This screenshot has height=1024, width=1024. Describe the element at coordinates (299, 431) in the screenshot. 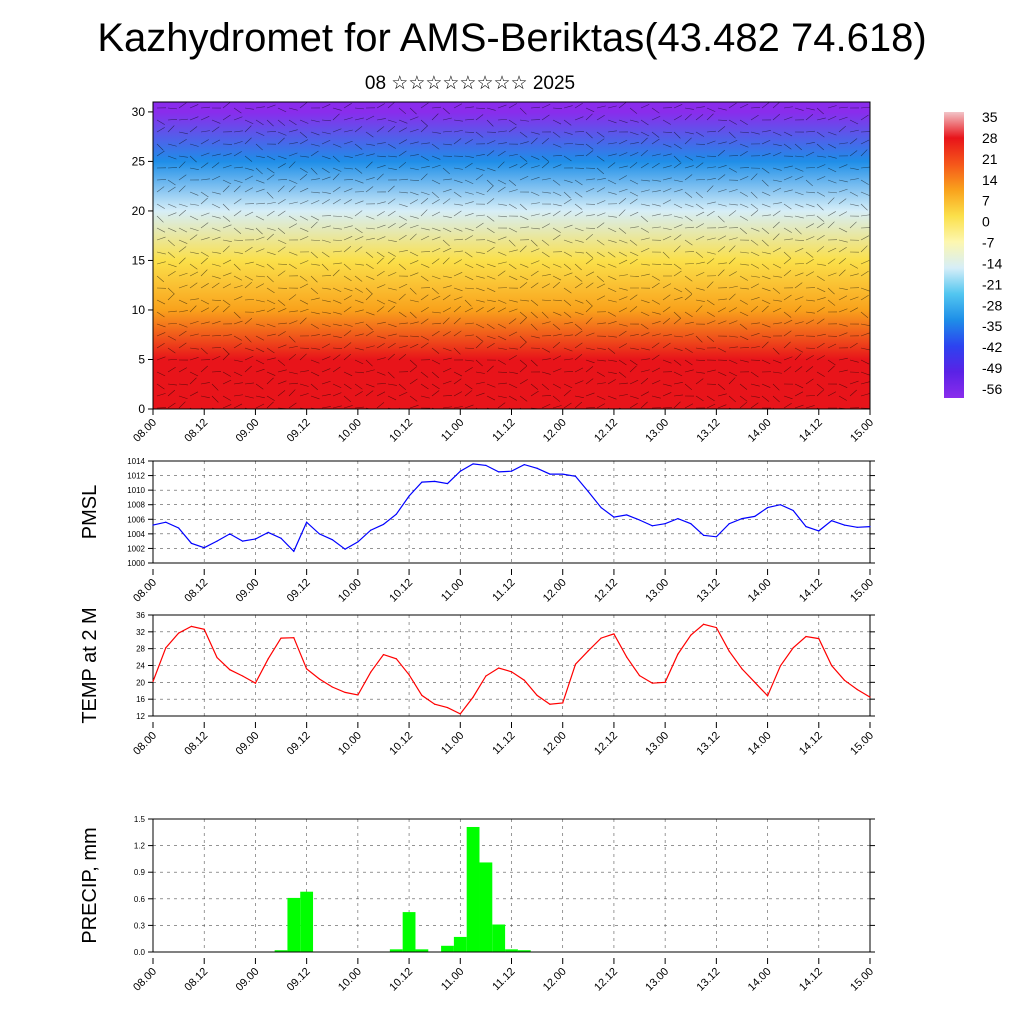

I see `x-tick-label: 09.12` at that location.